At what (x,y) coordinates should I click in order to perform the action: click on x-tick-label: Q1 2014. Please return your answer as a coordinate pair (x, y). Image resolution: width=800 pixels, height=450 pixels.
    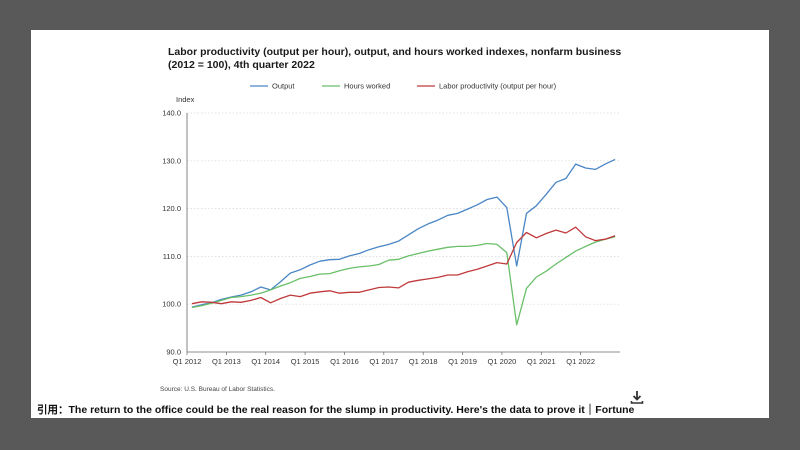
    Looking at the image, I should click on (265, 361).